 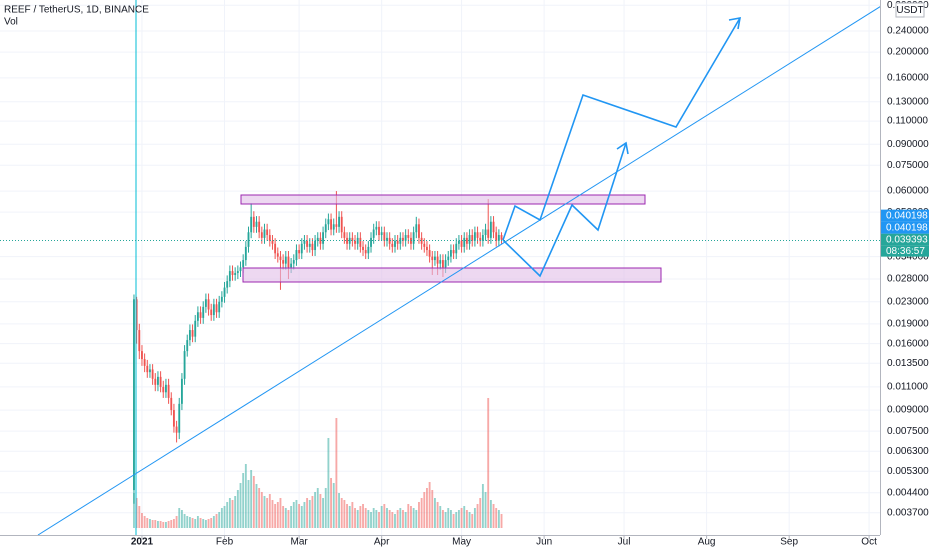 I want to click on price-badge-label: 0.039393, so click(x=907, y=239).